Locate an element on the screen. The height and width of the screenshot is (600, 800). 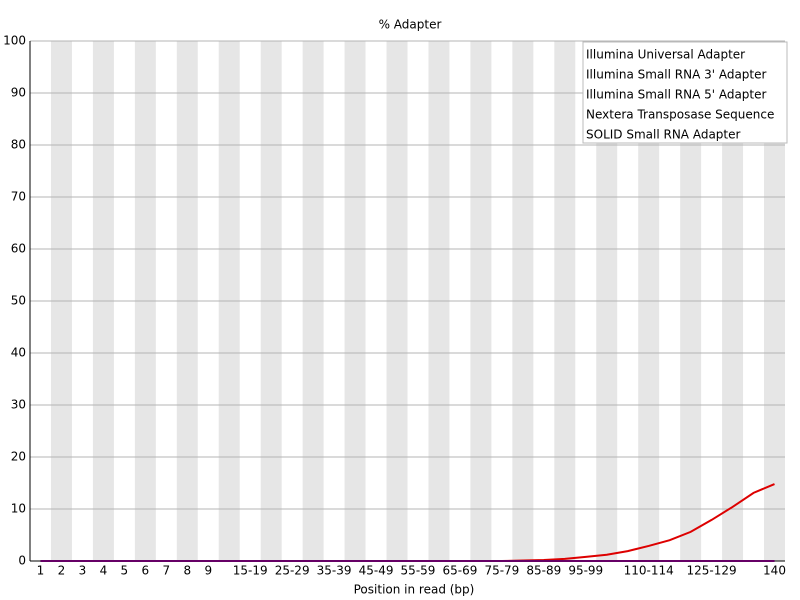
legend-box is located at coordinates (685, 92).